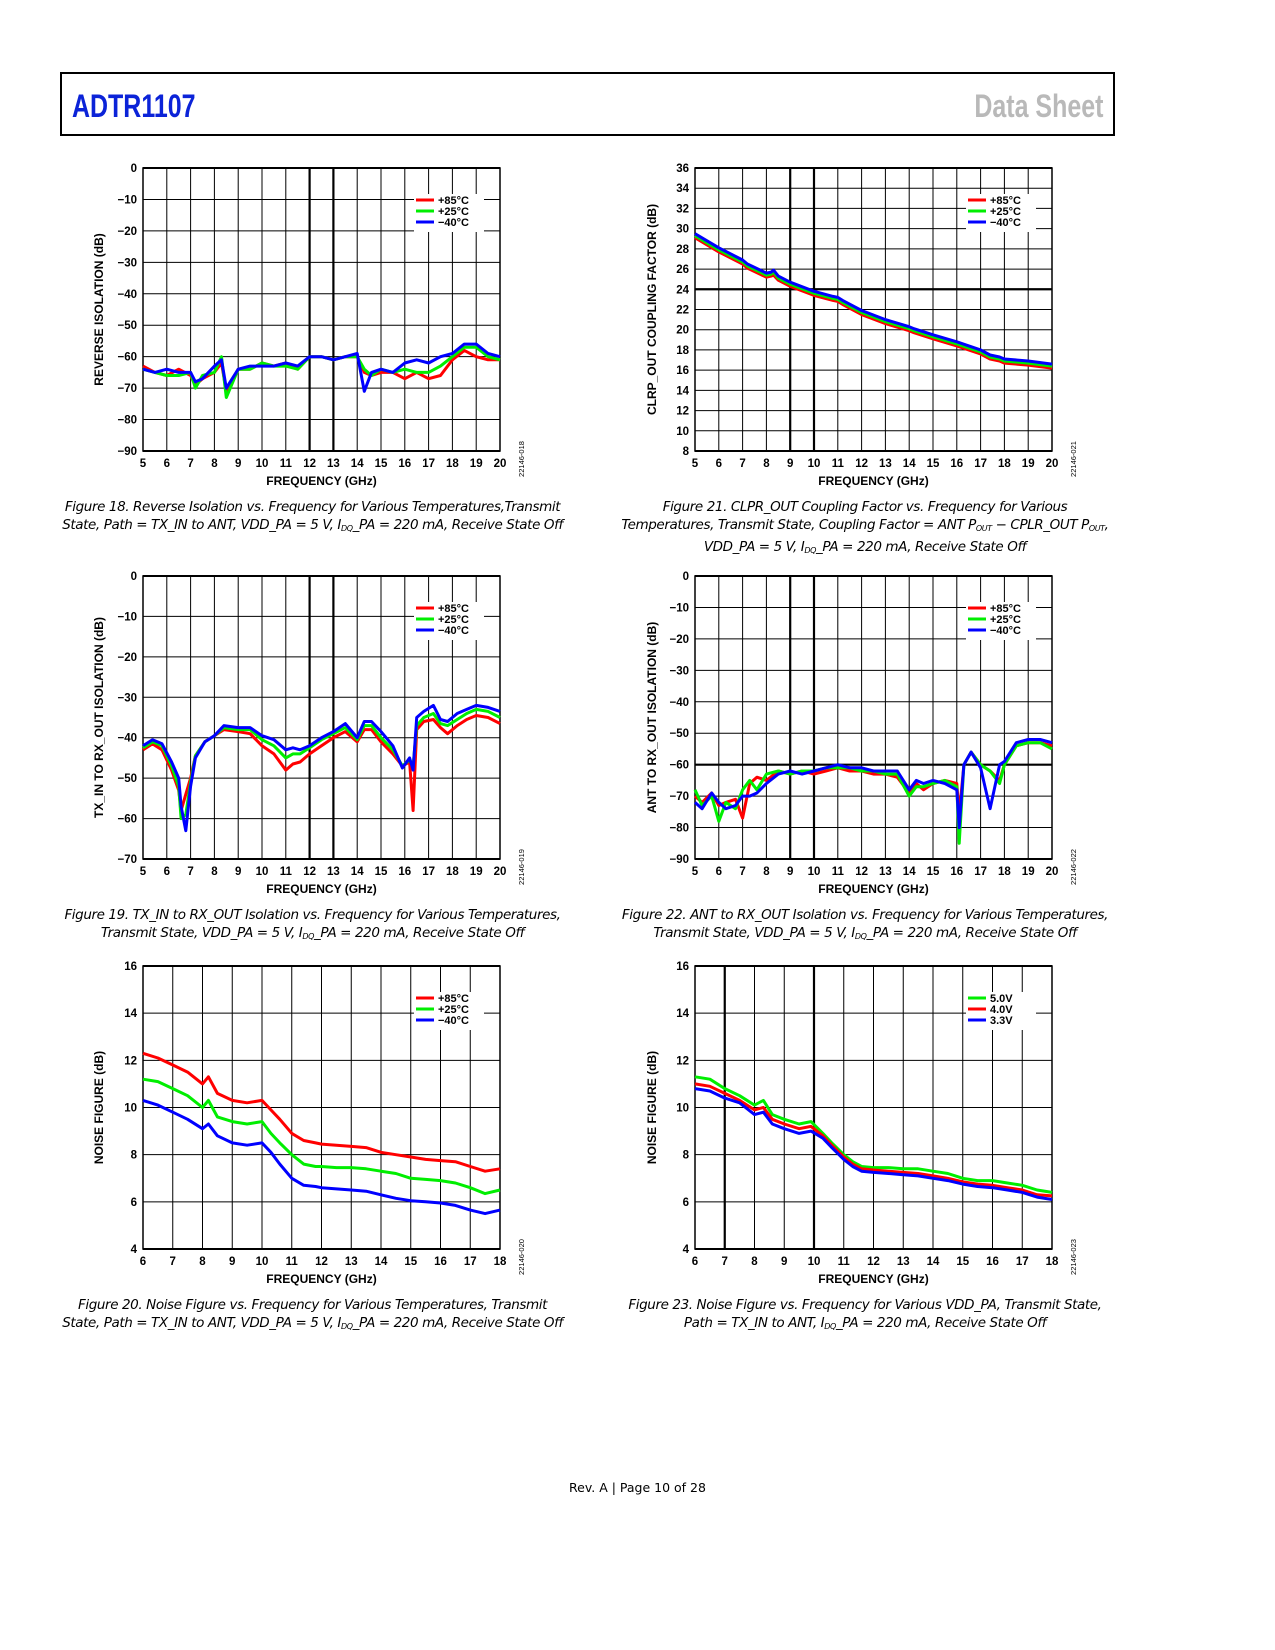 Image resolution: width=1275 pixels, height=1650 pixels. Describe the element at coordinates (682, 209) in the screenshot. I see `y-tick-label: 32` at that location.